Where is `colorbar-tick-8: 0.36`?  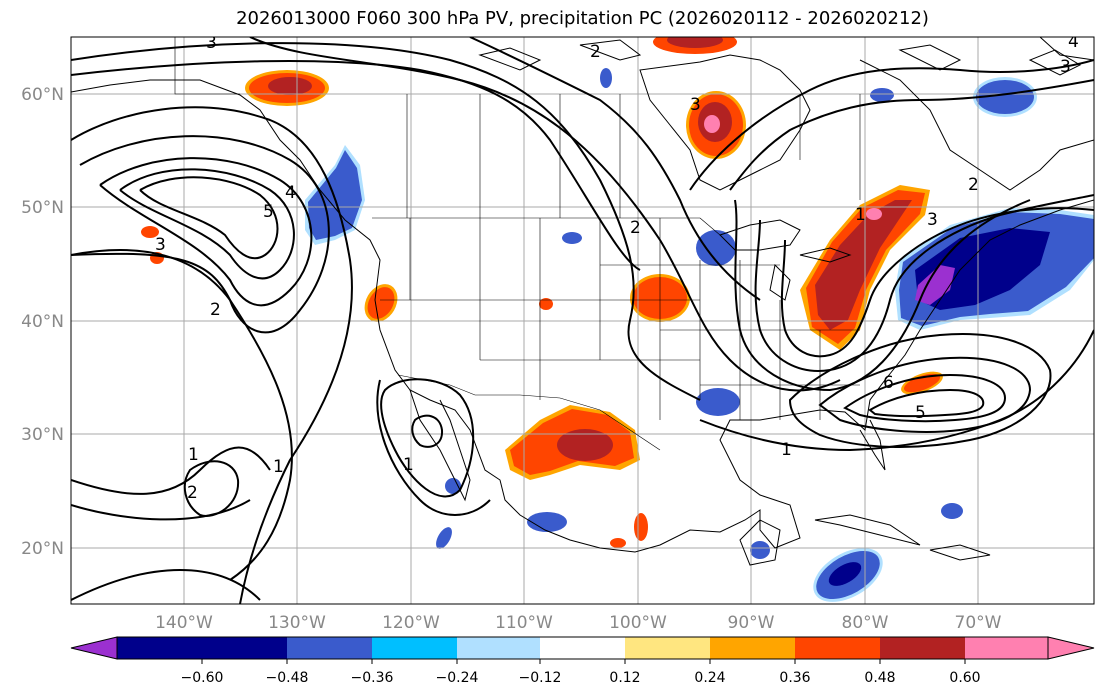 colorbar-tick-8: 0.36 is located at coordinates (794, 678).